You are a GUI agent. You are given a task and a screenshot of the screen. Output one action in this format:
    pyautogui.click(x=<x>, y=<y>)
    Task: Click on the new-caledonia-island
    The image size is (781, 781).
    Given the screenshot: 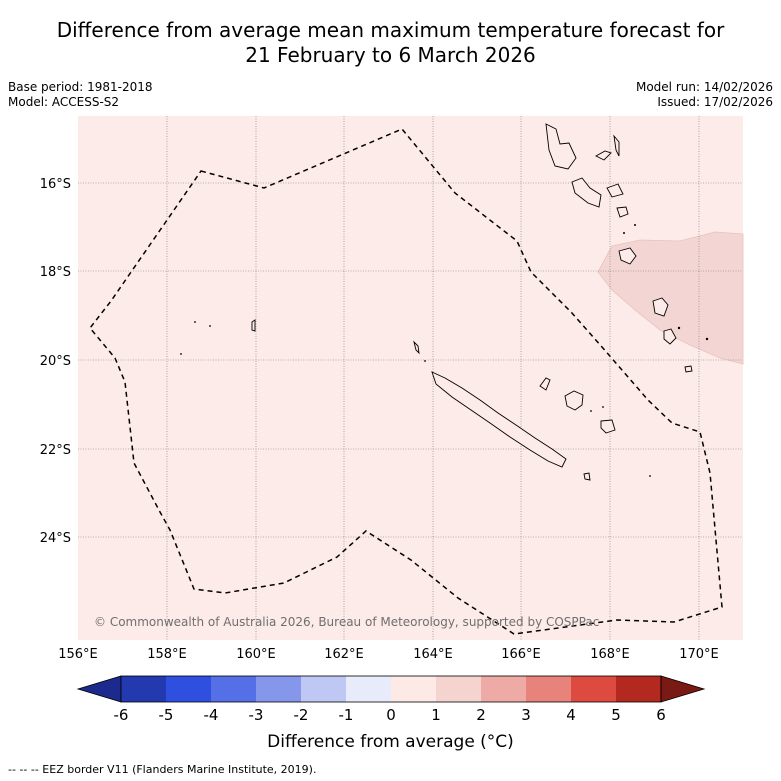 What is the action you would take?
    pyautogui.click(x=499, y=419)
    